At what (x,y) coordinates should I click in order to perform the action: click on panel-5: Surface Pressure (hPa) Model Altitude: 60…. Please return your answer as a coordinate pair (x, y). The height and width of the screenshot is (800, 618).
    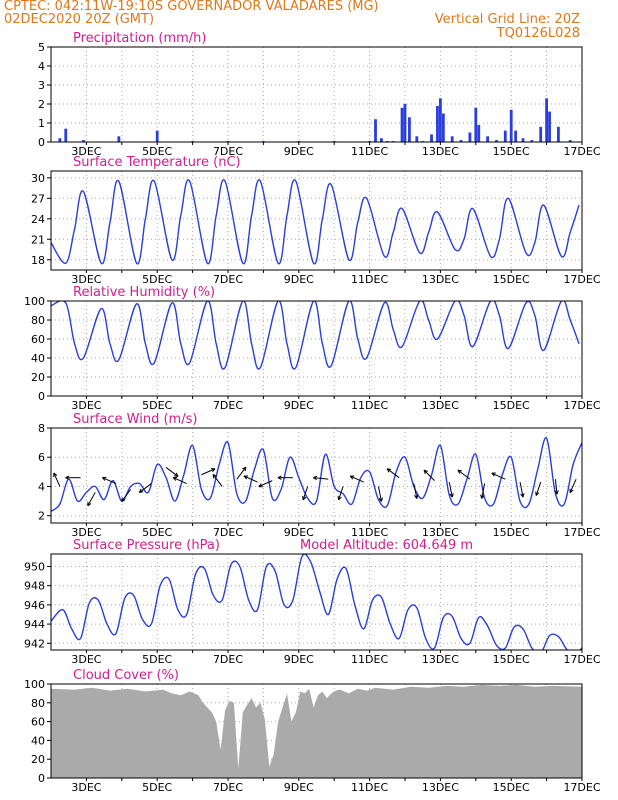
    Looking at the image, I should click on (312, 602).